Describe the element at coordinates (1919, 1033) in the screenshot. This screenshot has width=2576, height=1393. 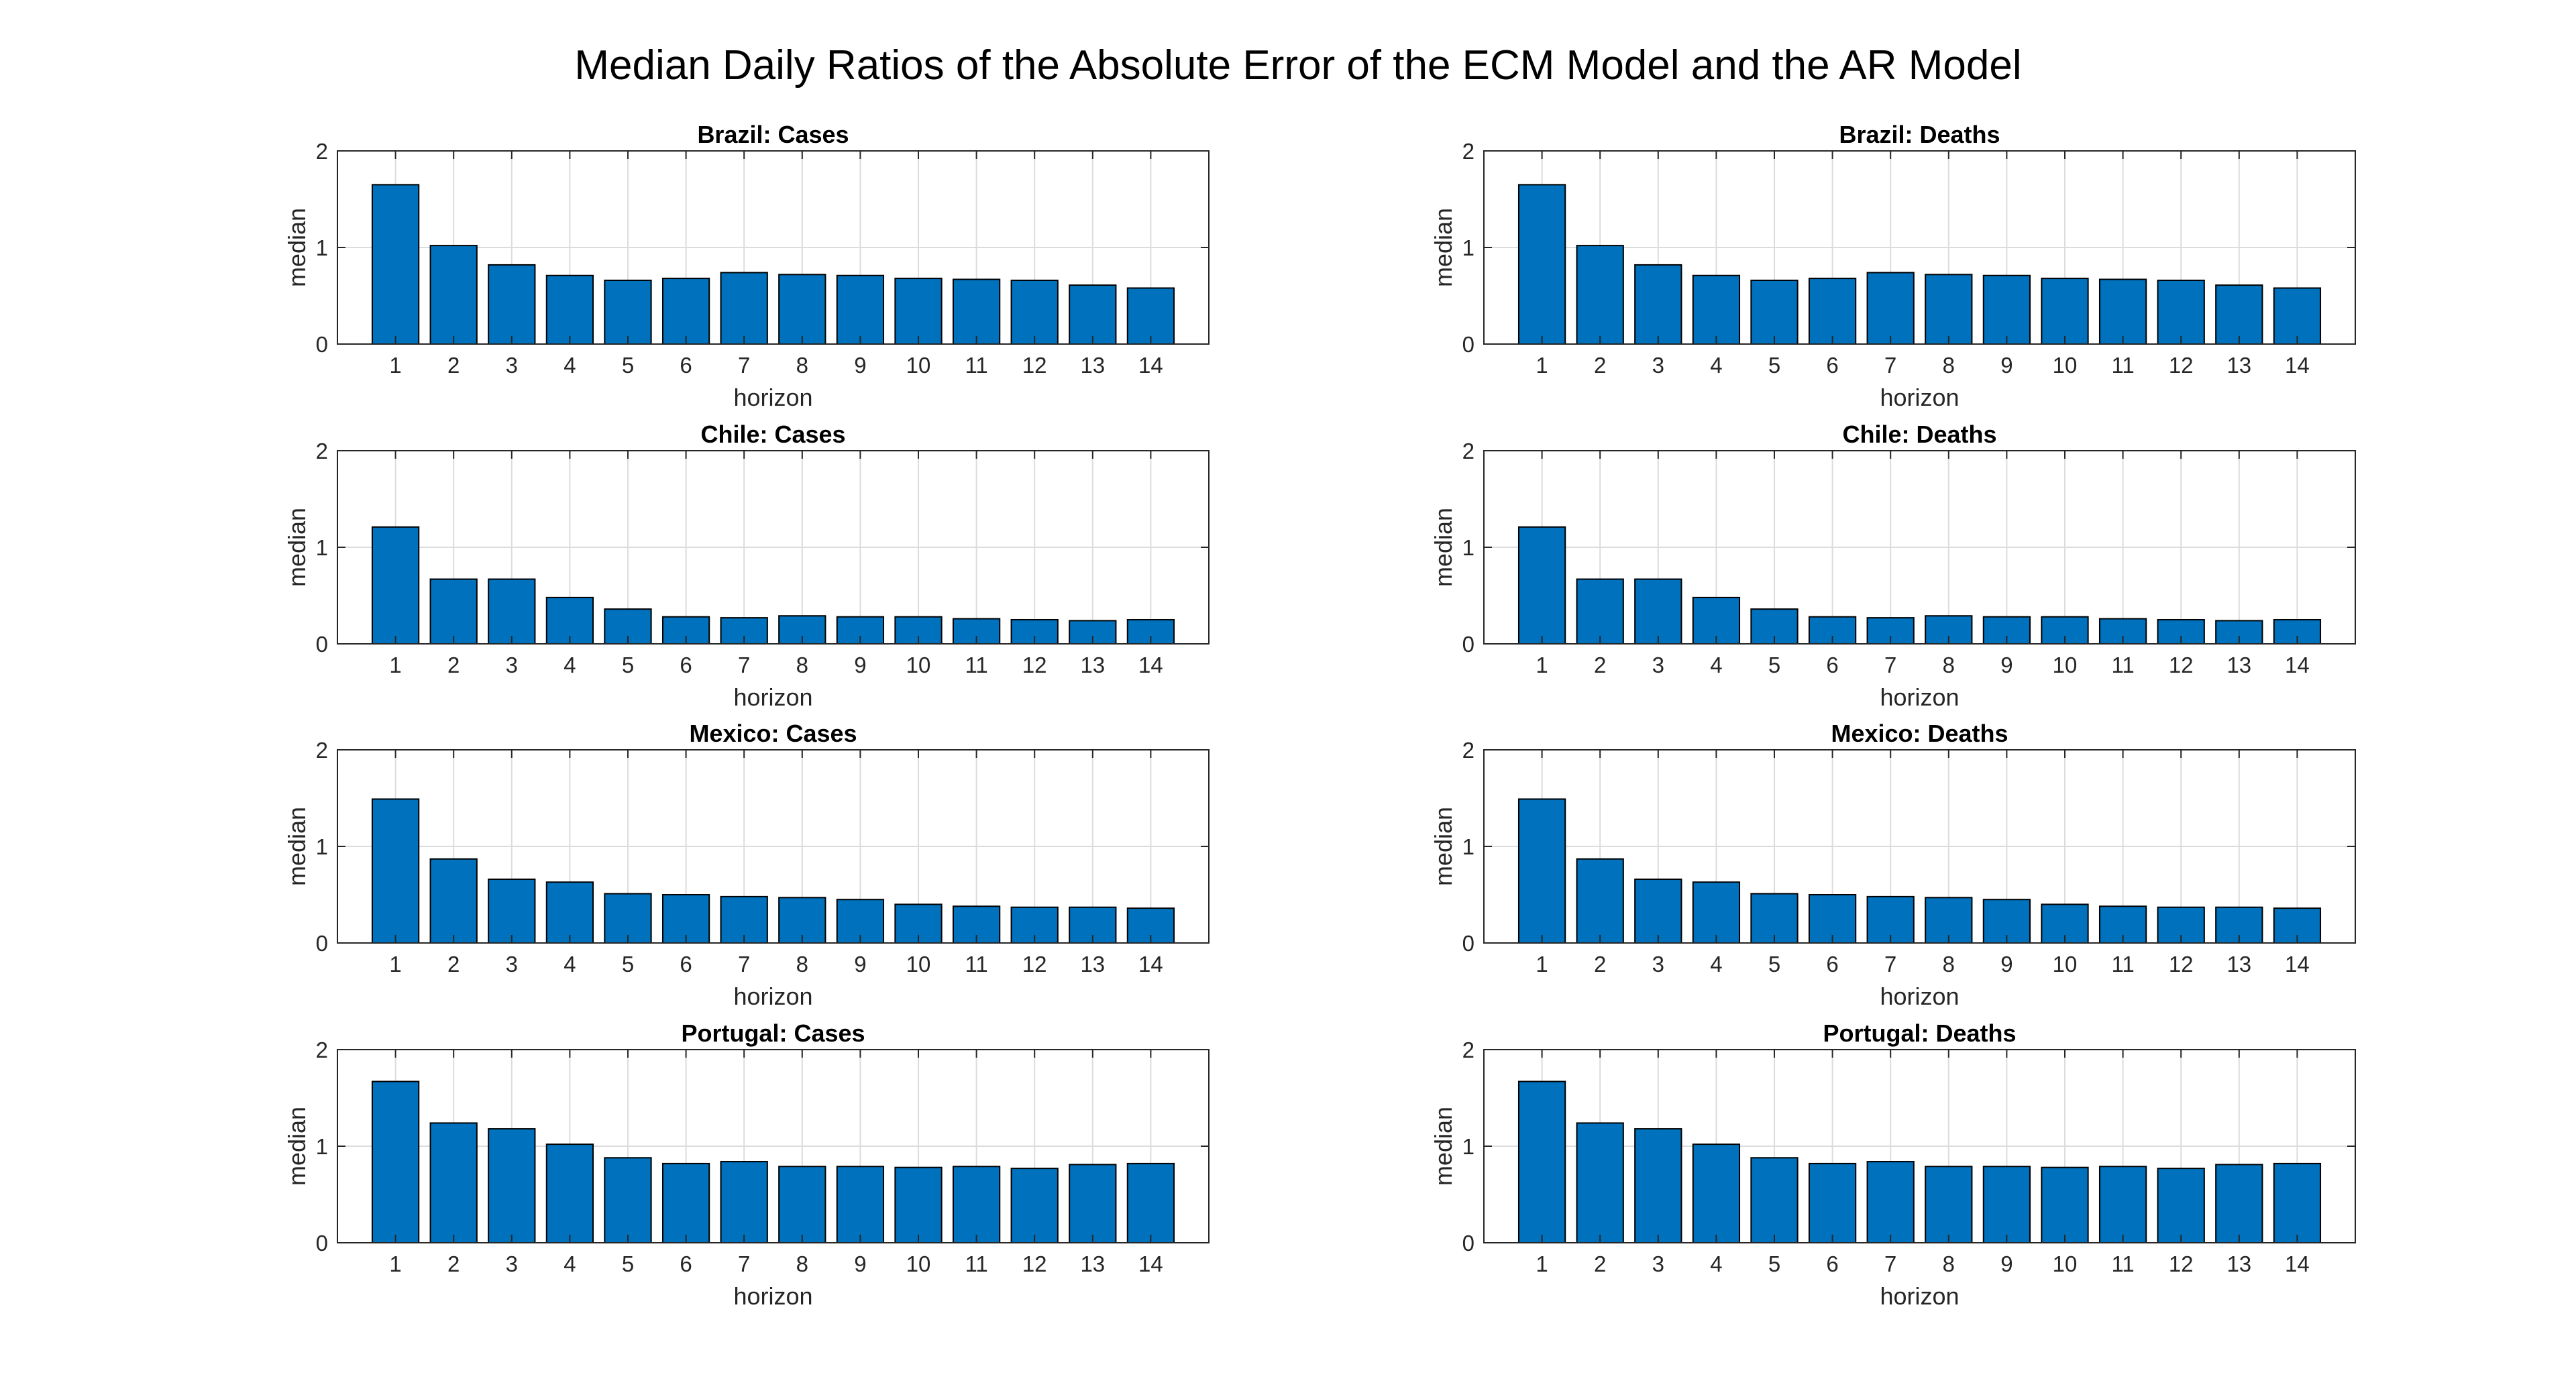
I see `subplot-title: Portugal: Deaths` at that location.